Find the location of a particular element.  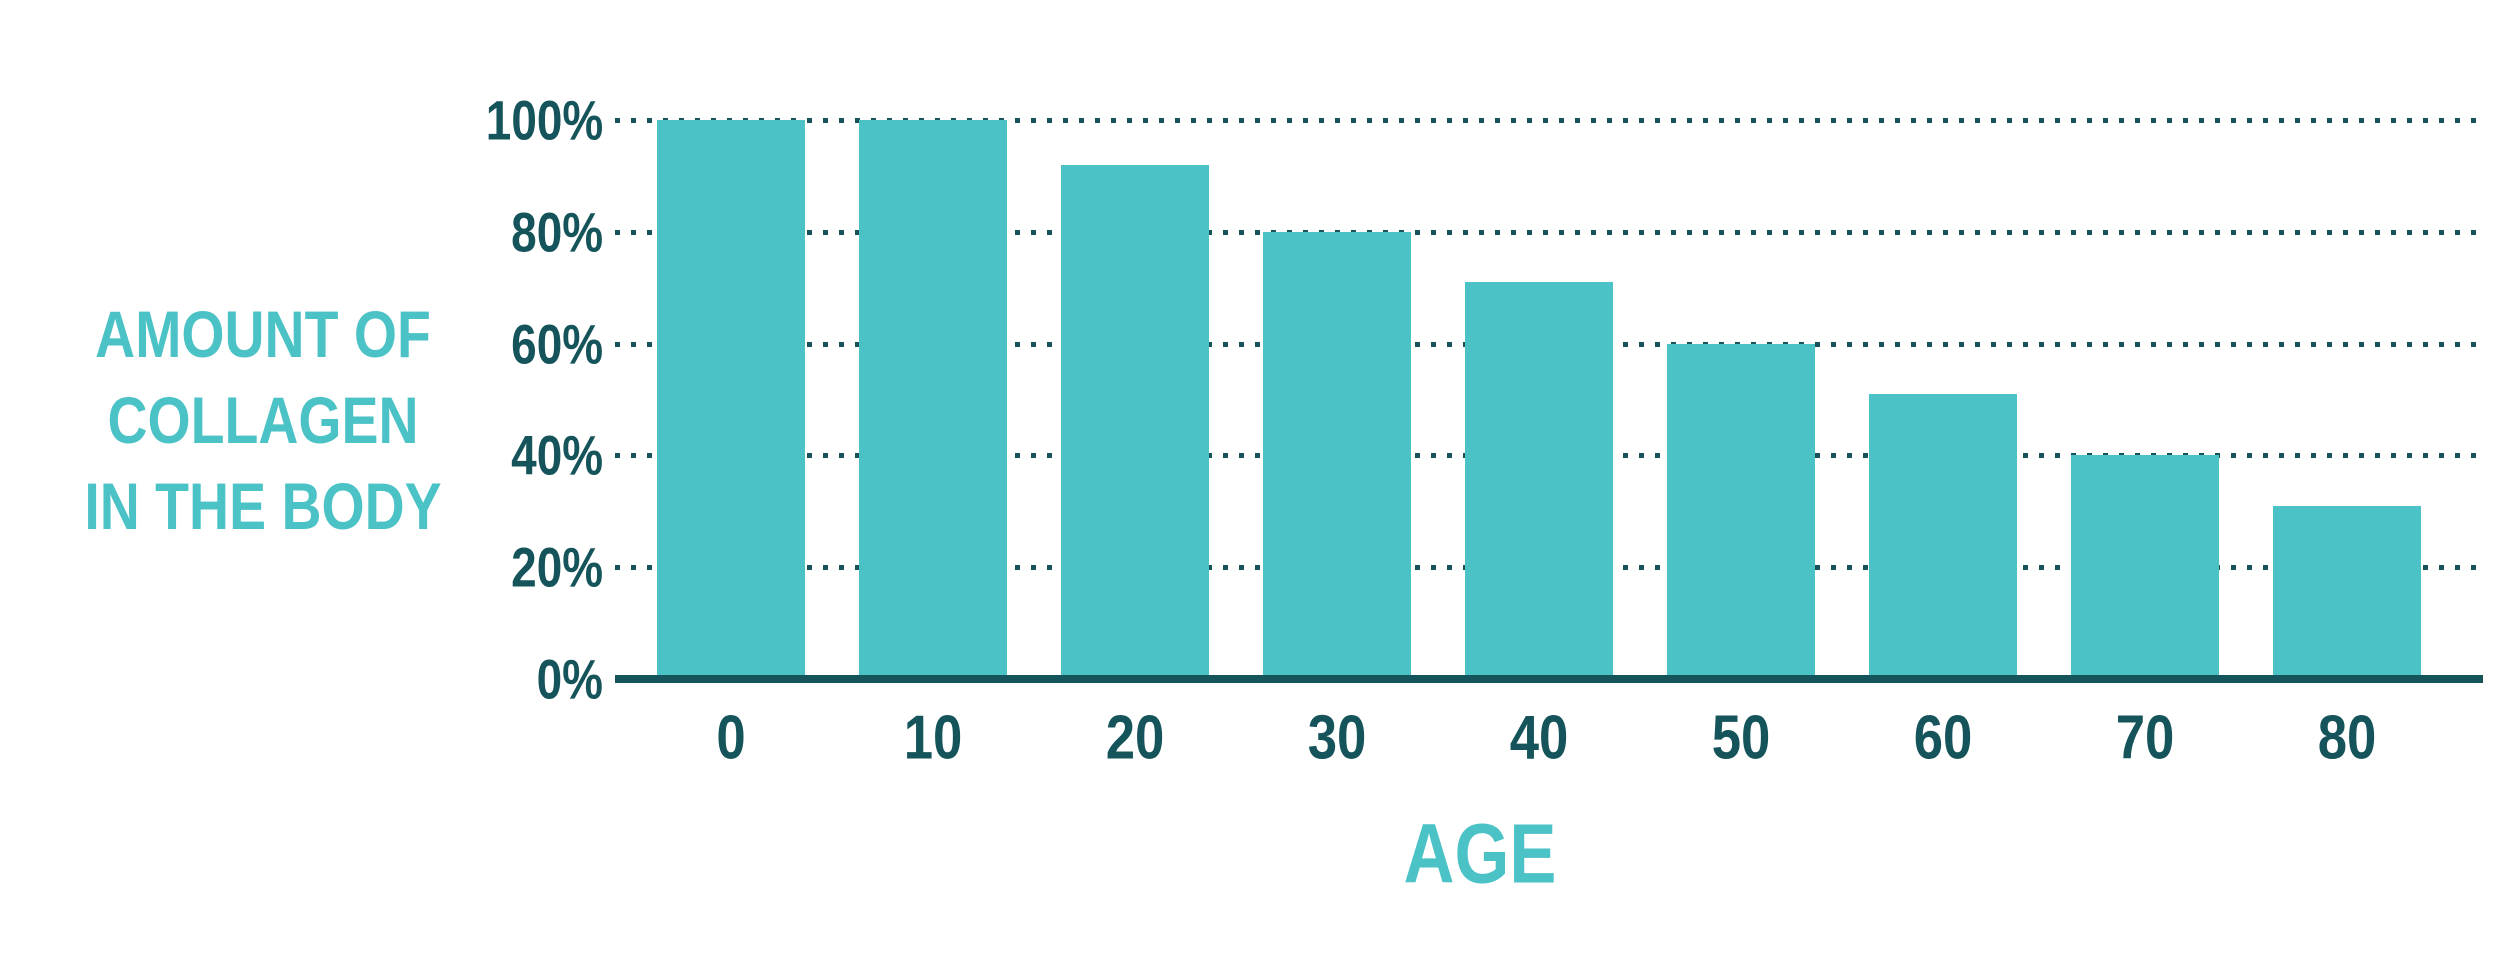

x-axis-line is located at coordinates (1549, 679).